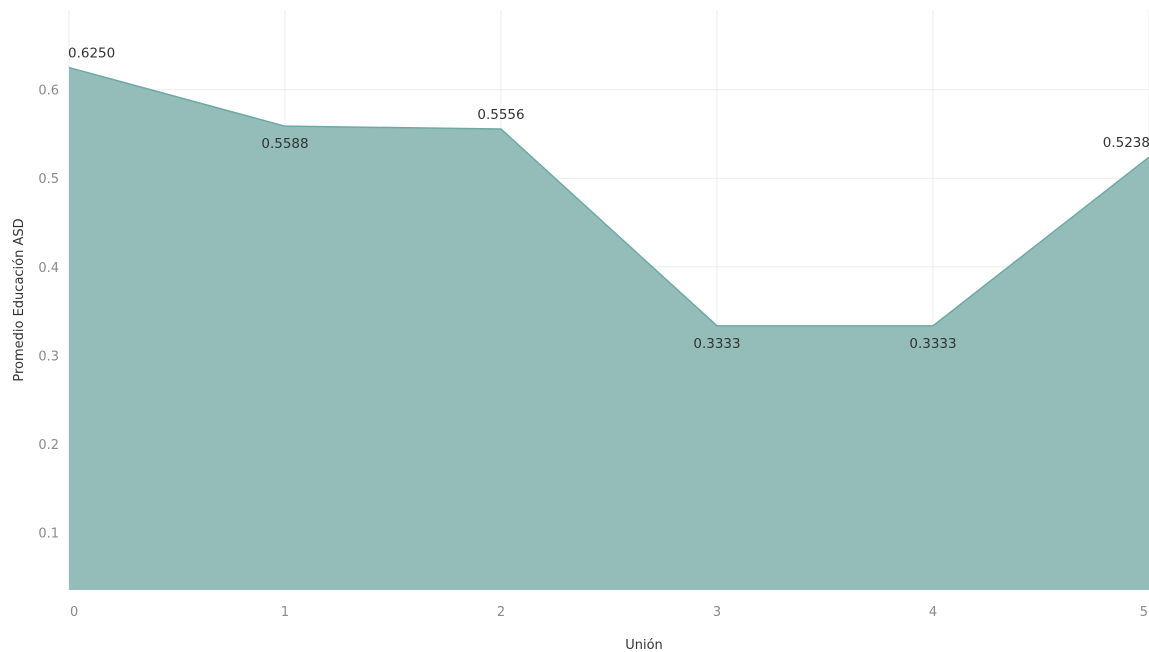 The height and width of the screenshot is (652, 1149). Describe the element at coordinates (501, 612) in the screenshot. I see `x-tick-label: 2` at that location.